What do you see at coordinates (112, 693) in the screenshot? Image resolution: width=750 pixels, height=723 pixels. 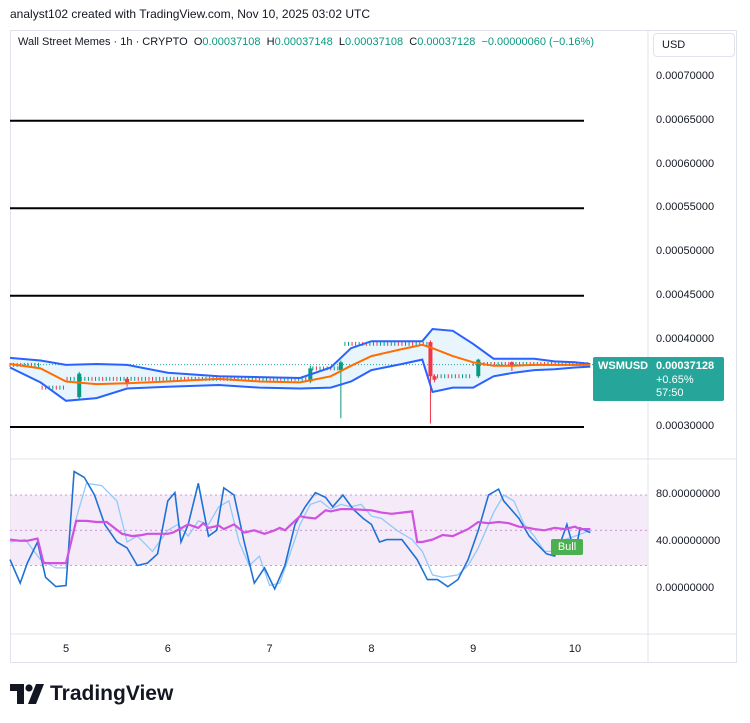 I see `tradingview-wordmark: TradingView` at bounding box center [112, 693].